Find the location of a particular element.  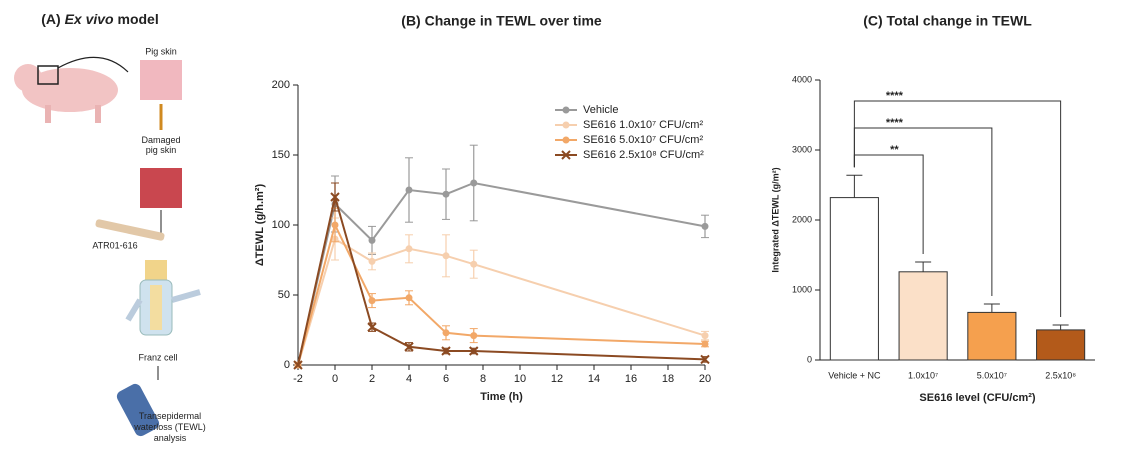

franz-cell is located at coordinates (163, 298).